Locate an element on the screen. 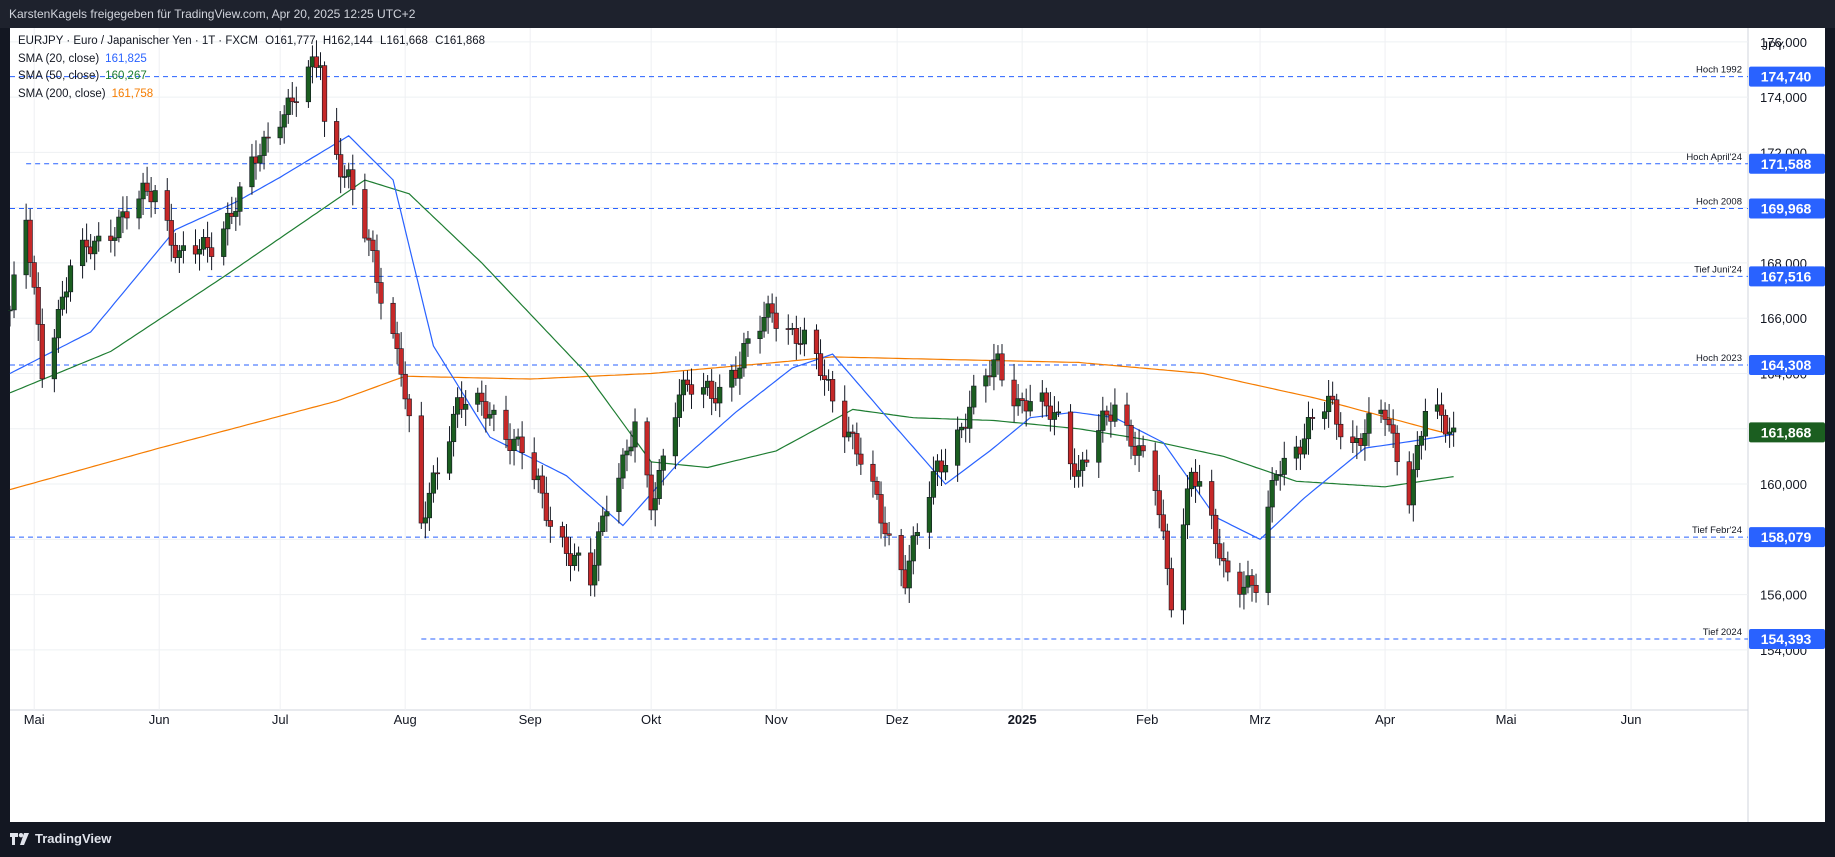 The height and width of the screenshot is (857, 1835). sma50-legend-row: SMA (50, close) 160,267 is located at coordinates (251, 77).